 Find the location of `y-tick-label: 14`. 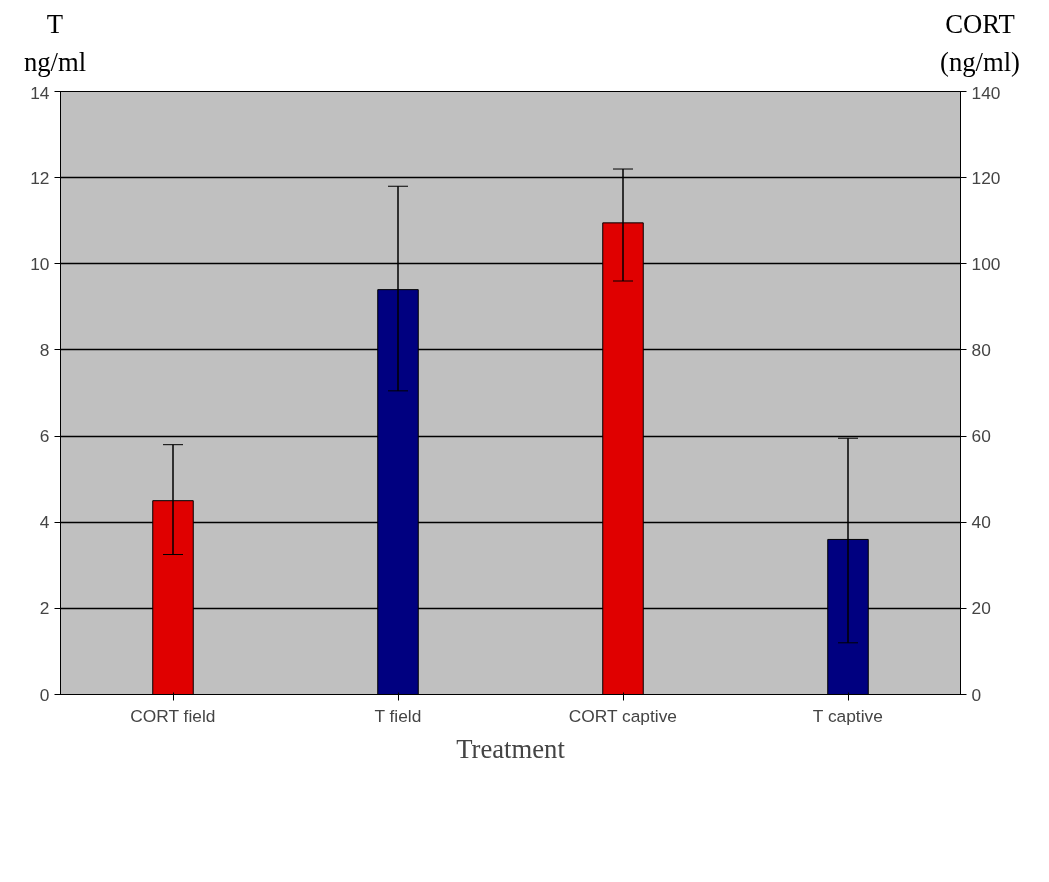

y-tick-label: 14 is located at coordinates (40, 92).